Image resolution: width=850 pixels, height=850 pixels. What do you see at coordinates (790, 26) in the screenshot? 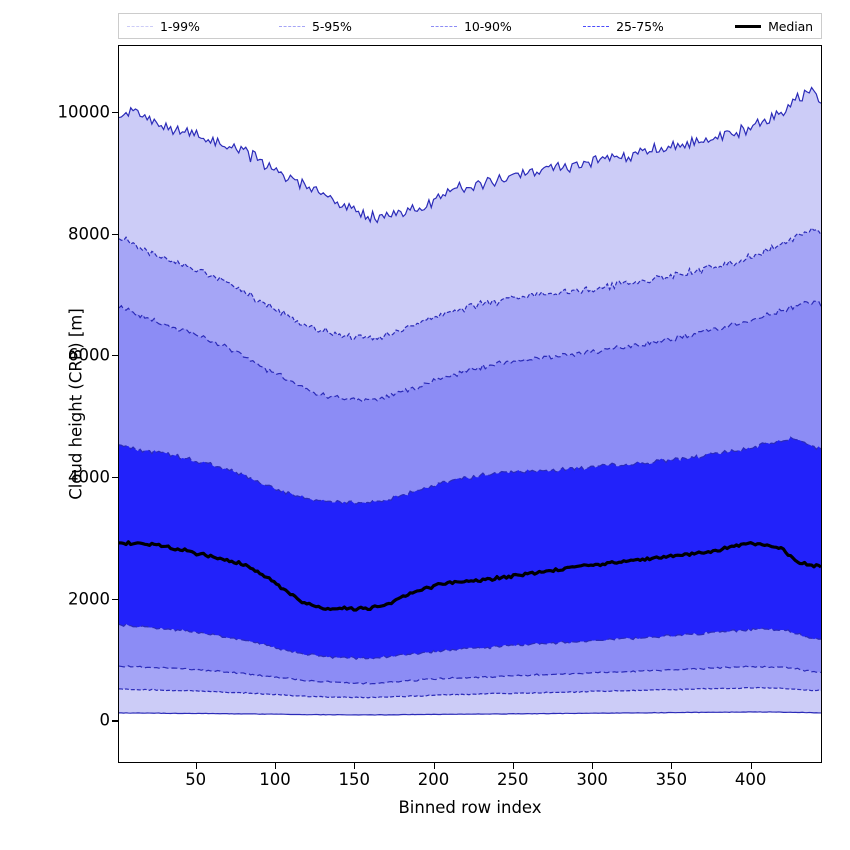
I see `legend-label: Median` at bounding box center [790, 26].